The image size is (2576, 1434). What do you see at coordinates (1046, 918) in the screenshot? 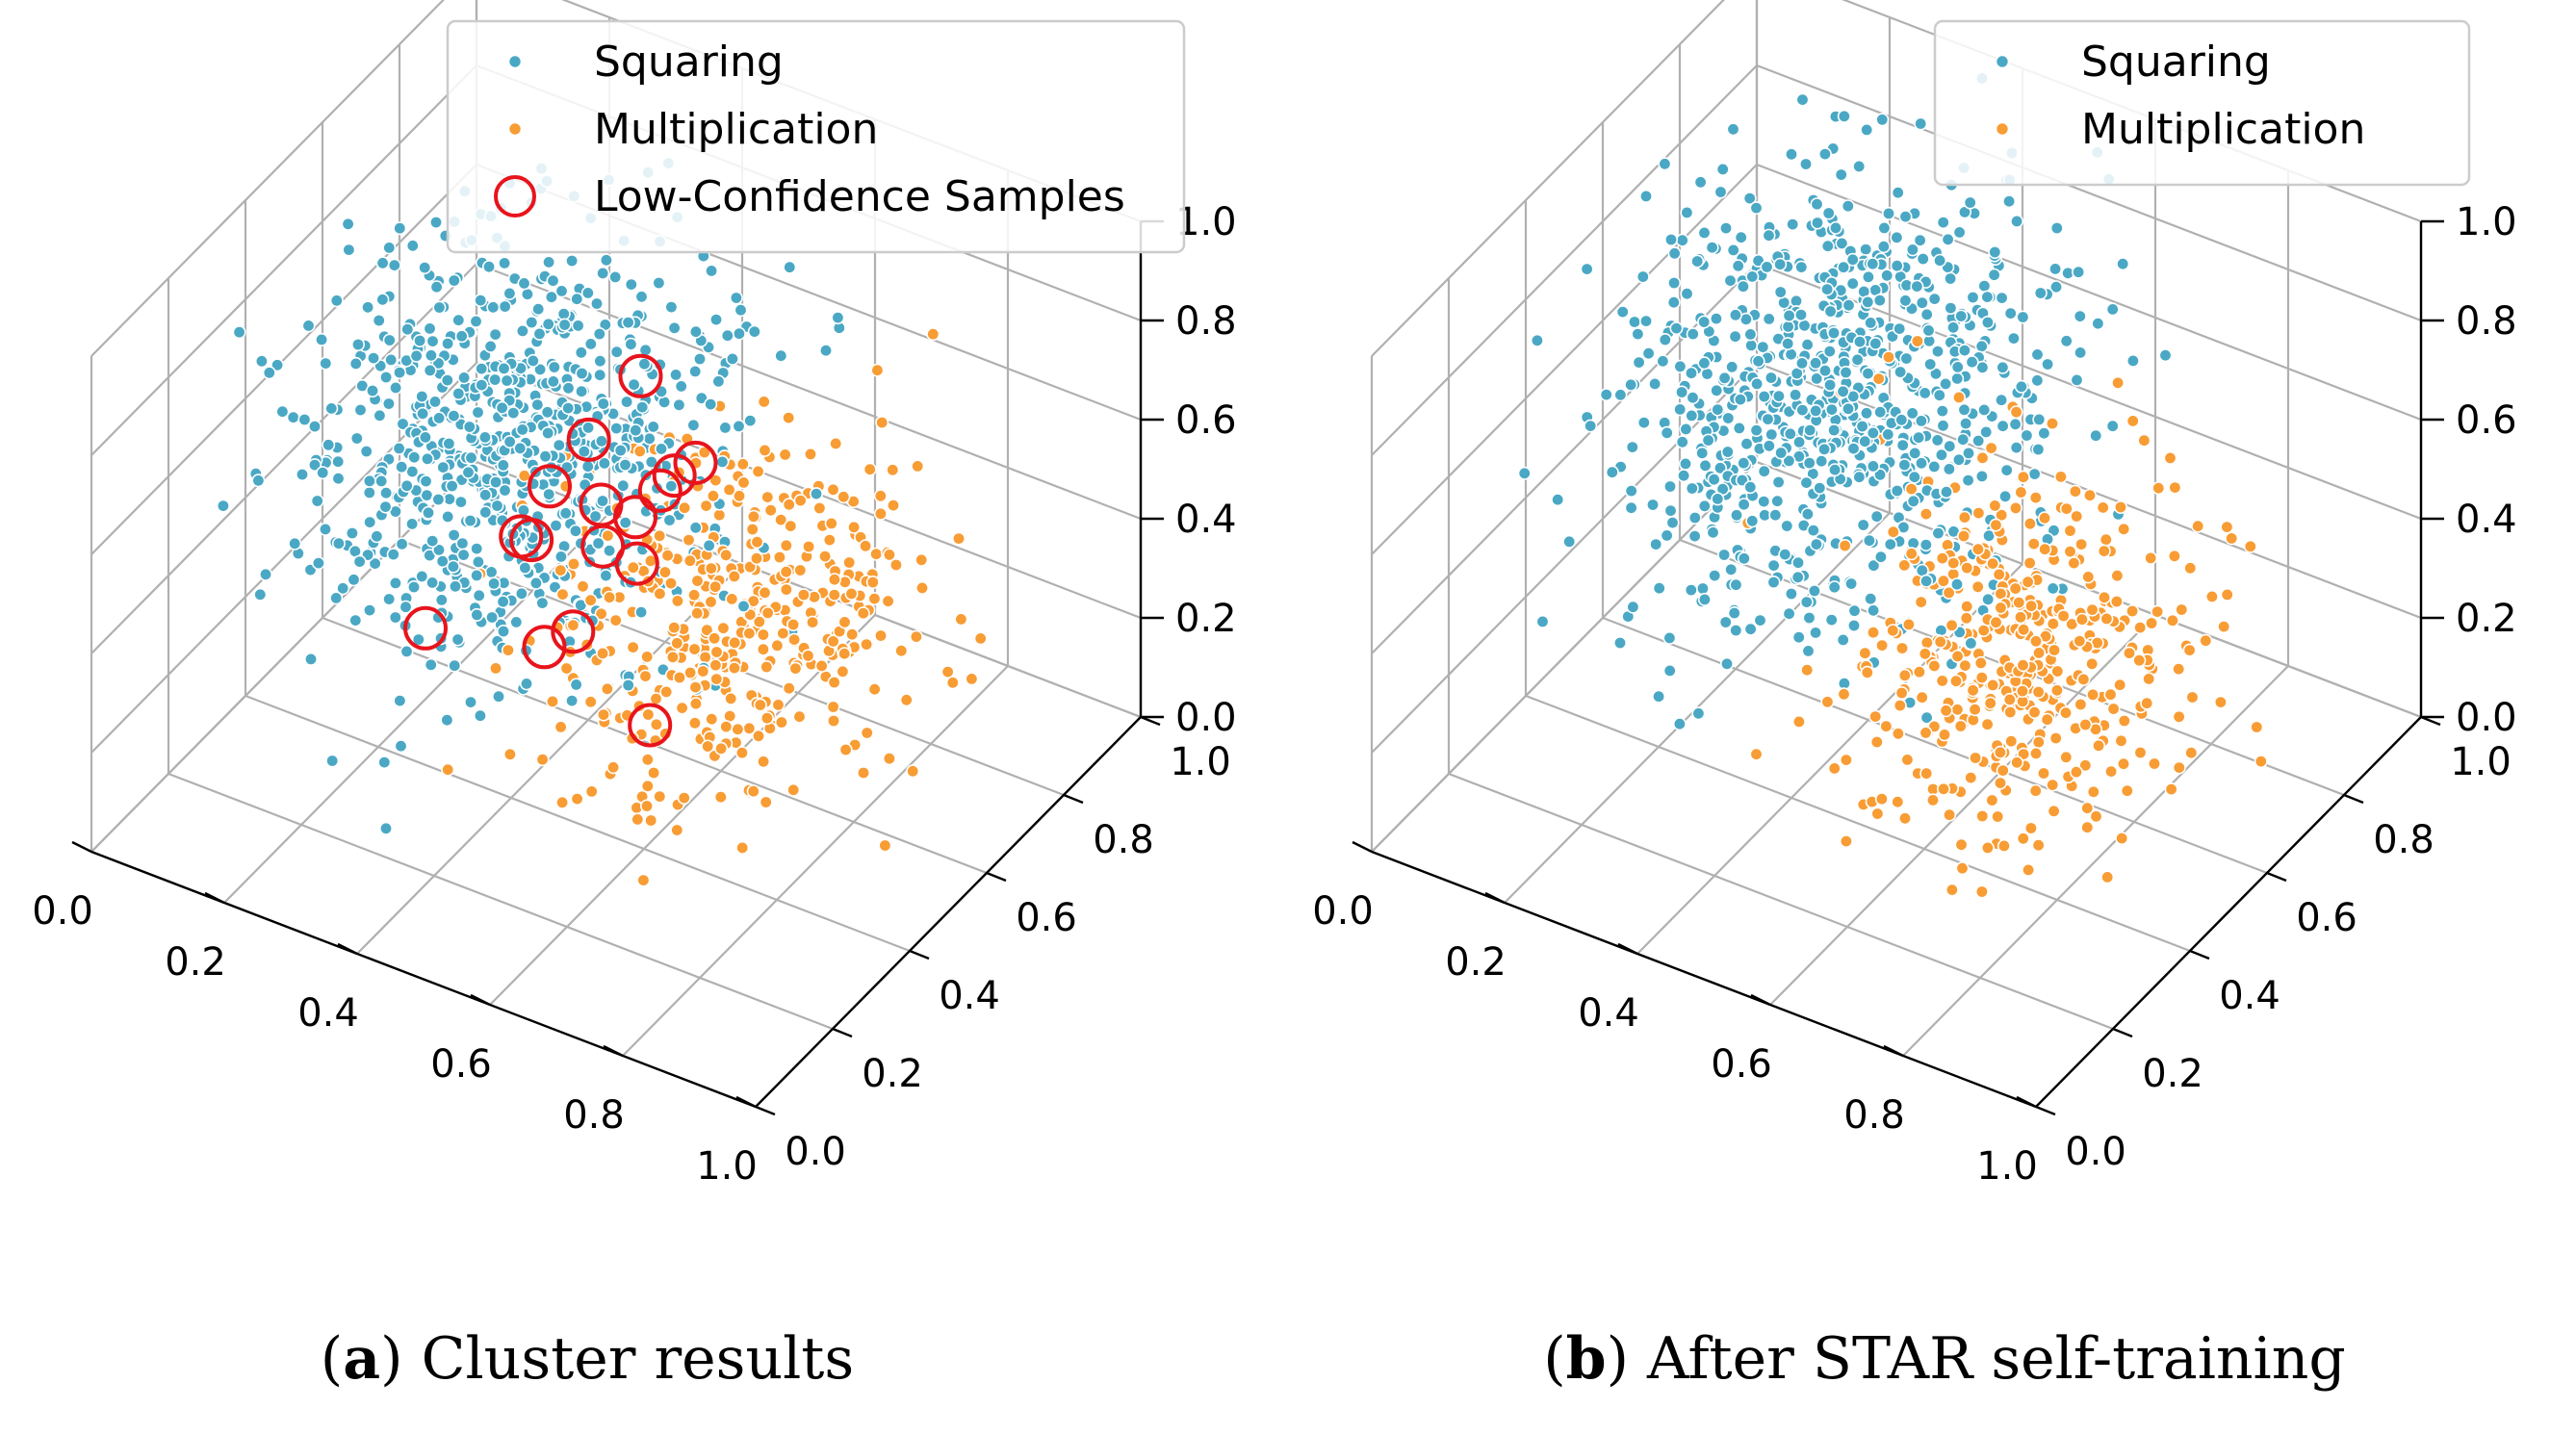
I see `y-tick-label: 0.6` at bounding box center [1046, 918].